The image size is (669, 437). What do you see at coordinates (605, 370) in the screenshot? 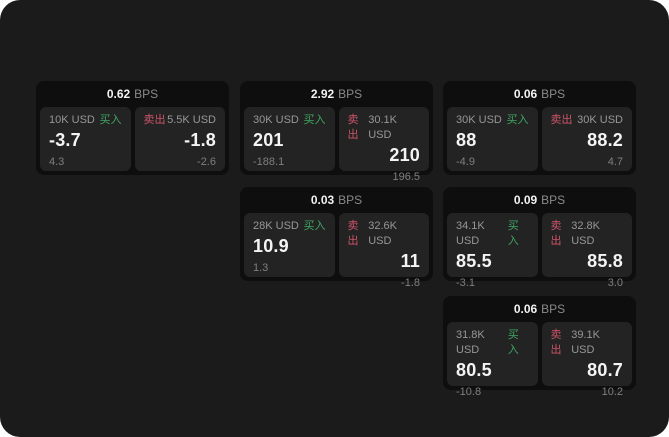
I see `sell-price: 80.7` at bounding box center [605, 370].